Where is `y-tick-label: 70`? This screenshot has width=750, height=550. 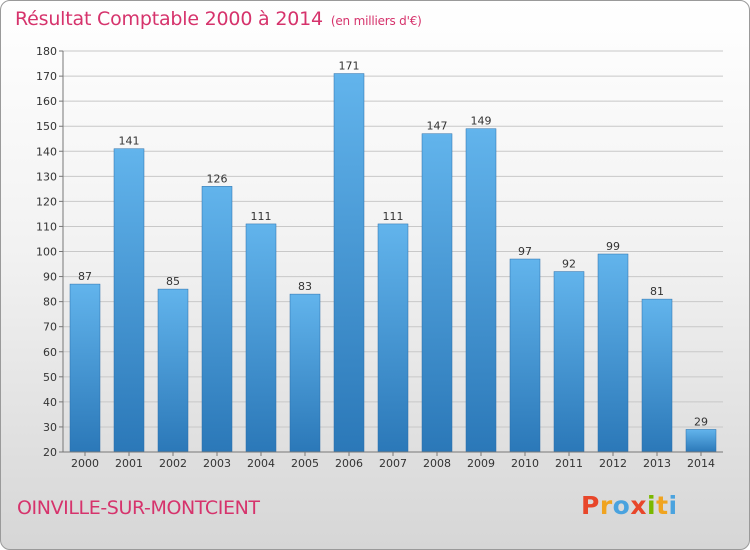 y-tick-label: 70 is located at coordinates (50, 327).